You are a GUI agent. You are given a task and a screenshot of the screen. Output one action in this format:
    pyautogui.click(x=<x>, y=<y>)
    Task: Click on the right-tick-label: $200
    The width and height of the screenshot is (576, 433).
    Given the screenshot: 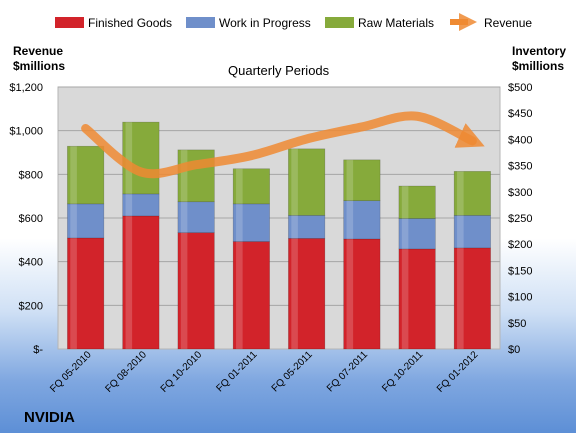 What is the action you would take?
    pyautogui.click(x=520, y=245)
    